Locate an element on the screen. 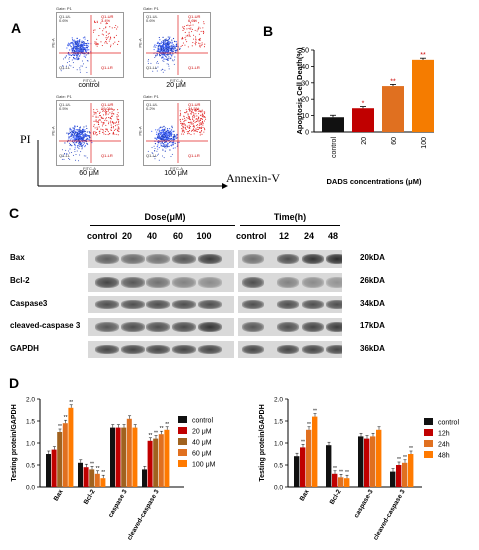 This screenshot has height=550, width=479. x-tick-label: Bcl-2 is located at coordinates (90, 497).